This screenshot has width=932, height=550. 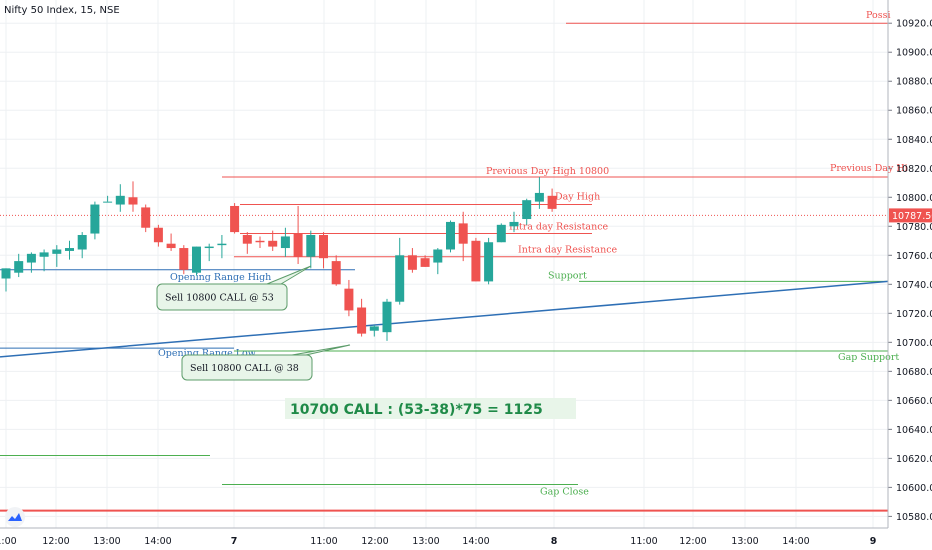 What do you see at coordinates (643, 541) in the screenshot?
I see `x-tick-label: 11:00` at bounding box center [643, 541].